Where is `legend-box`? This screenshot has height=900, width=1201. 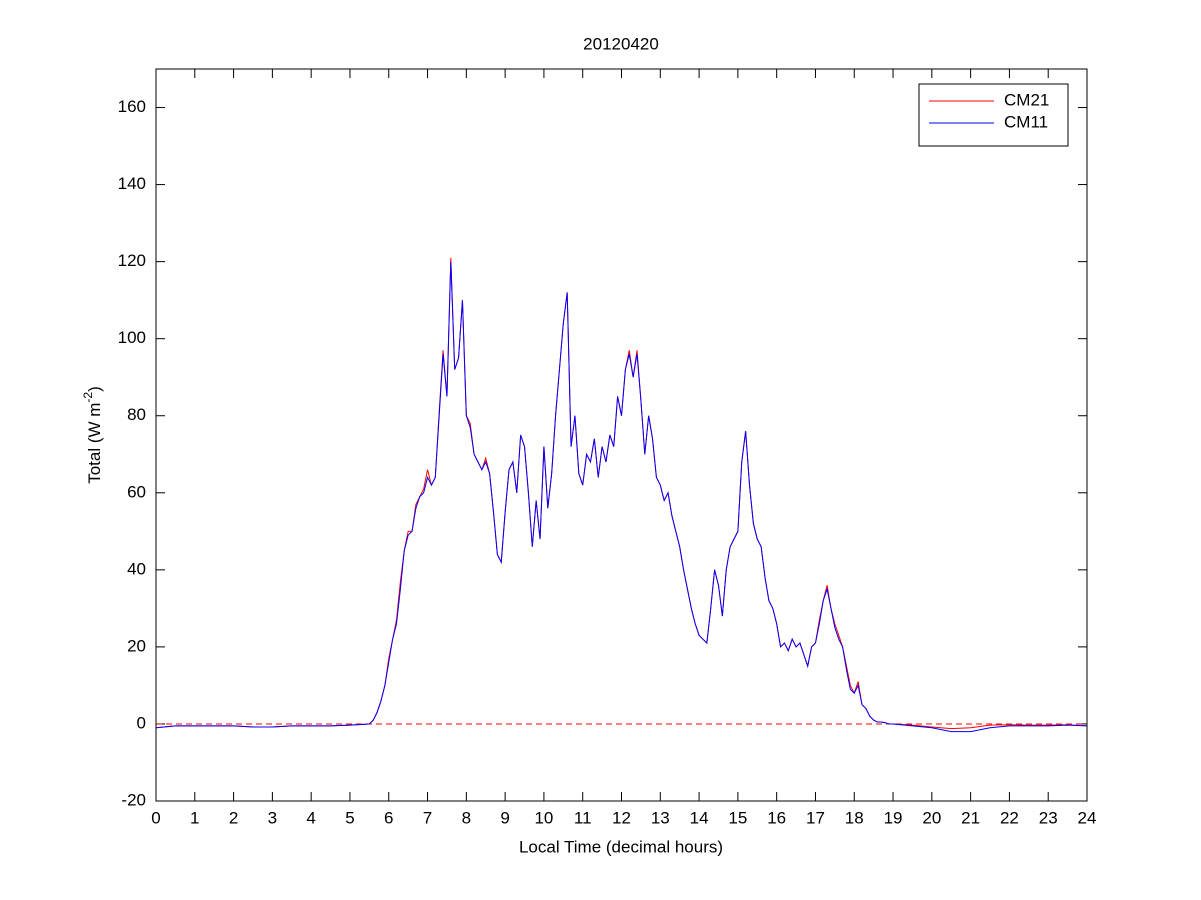 legend-box is located at coordinates (993, 115).